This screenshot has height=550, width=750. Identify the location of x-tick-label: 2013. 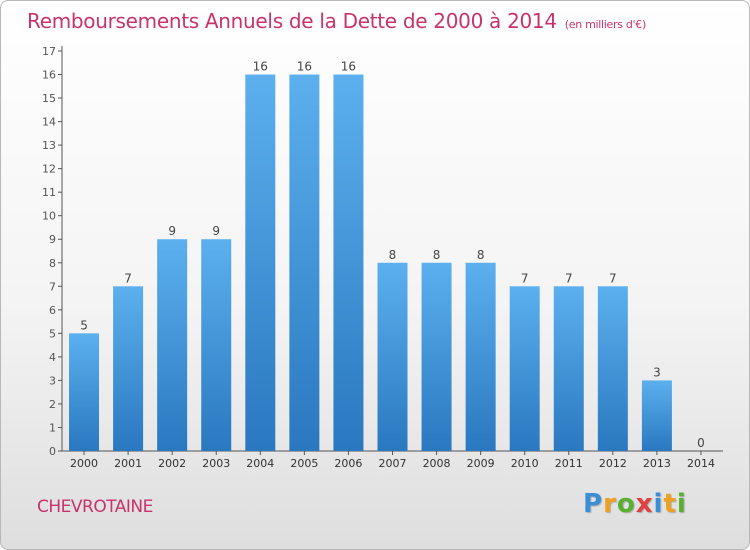
(657, 463).